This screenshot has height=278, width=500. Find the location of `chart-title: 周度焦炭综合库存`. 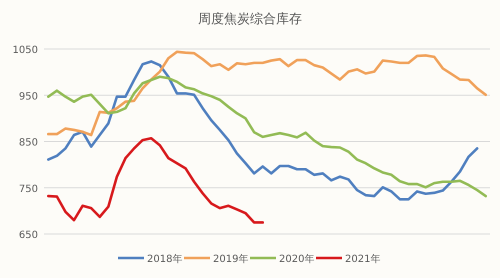

chart-title: 周度焦炭综合库存 is located at coordinates (250, 19).